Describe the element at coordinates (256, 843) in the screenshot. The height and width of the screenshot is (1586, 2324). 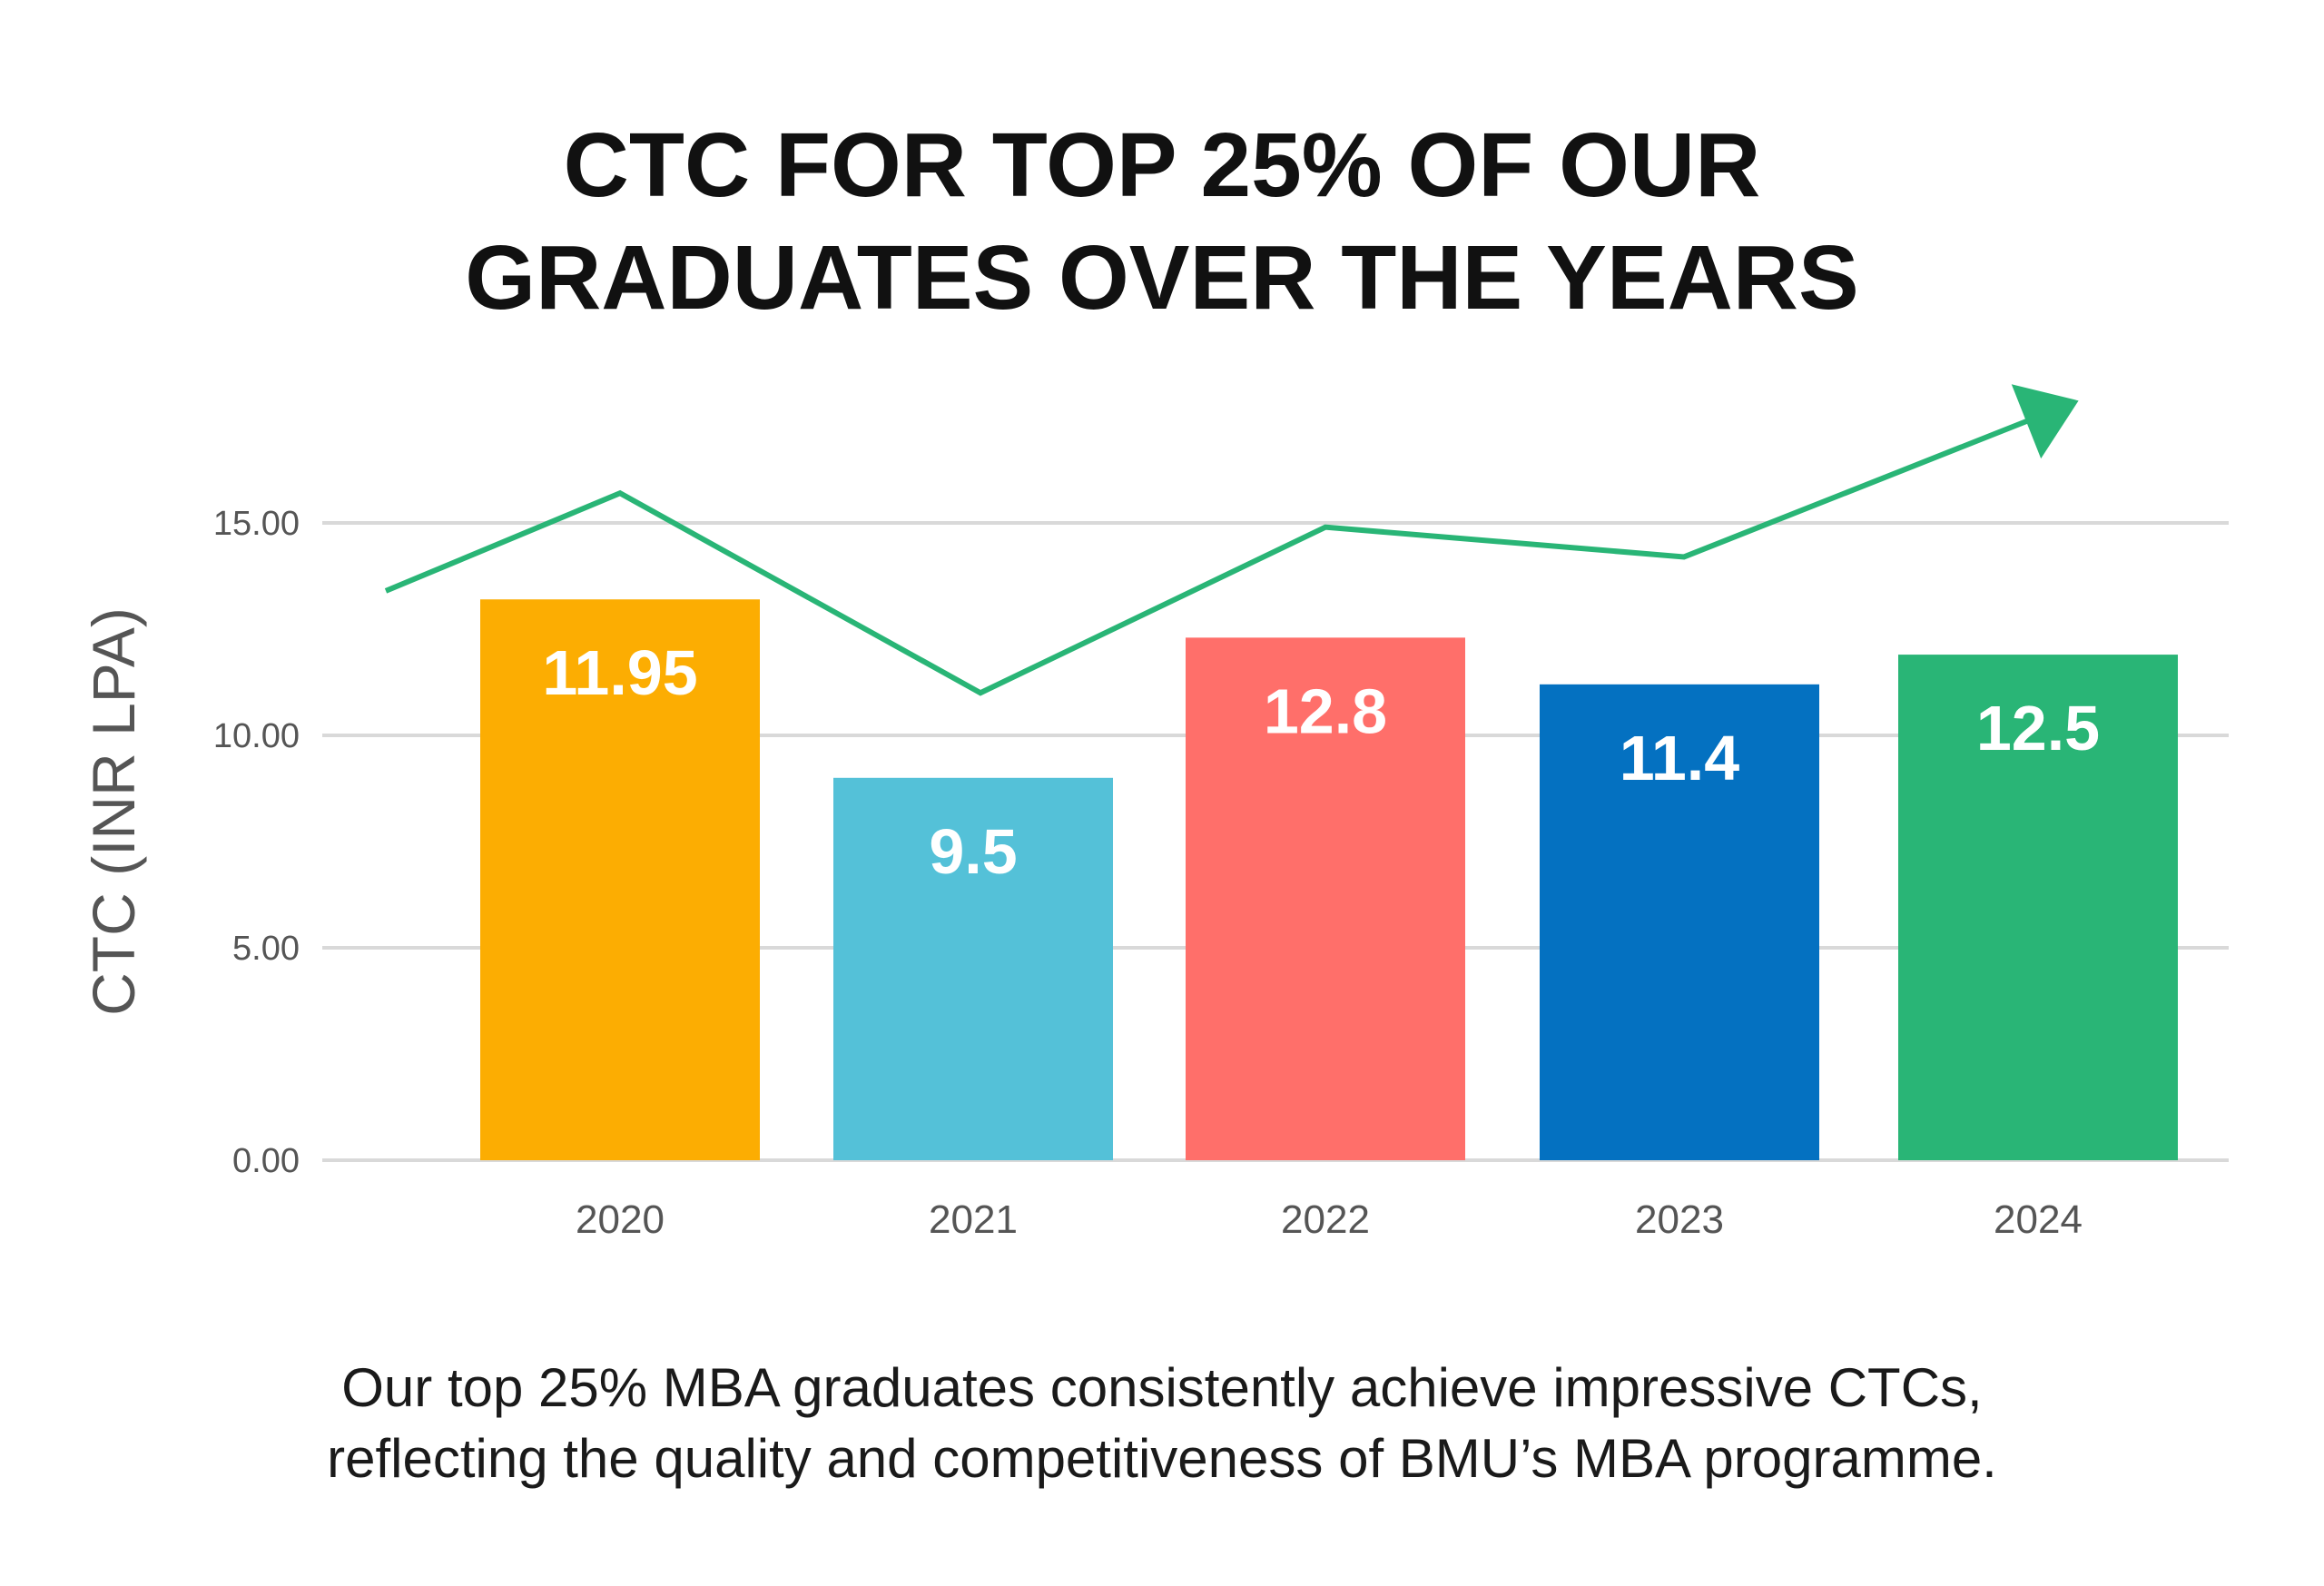
I see `y-axis-ticks: 0.00 5.00 10.00 15.00` at that location.